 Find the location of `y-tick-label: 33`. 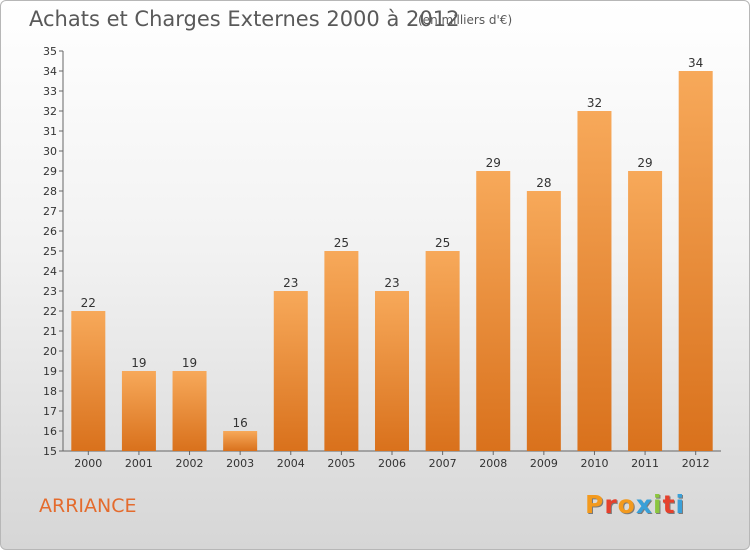

y-tick-label: 33 is located at coordinates (50, 91).